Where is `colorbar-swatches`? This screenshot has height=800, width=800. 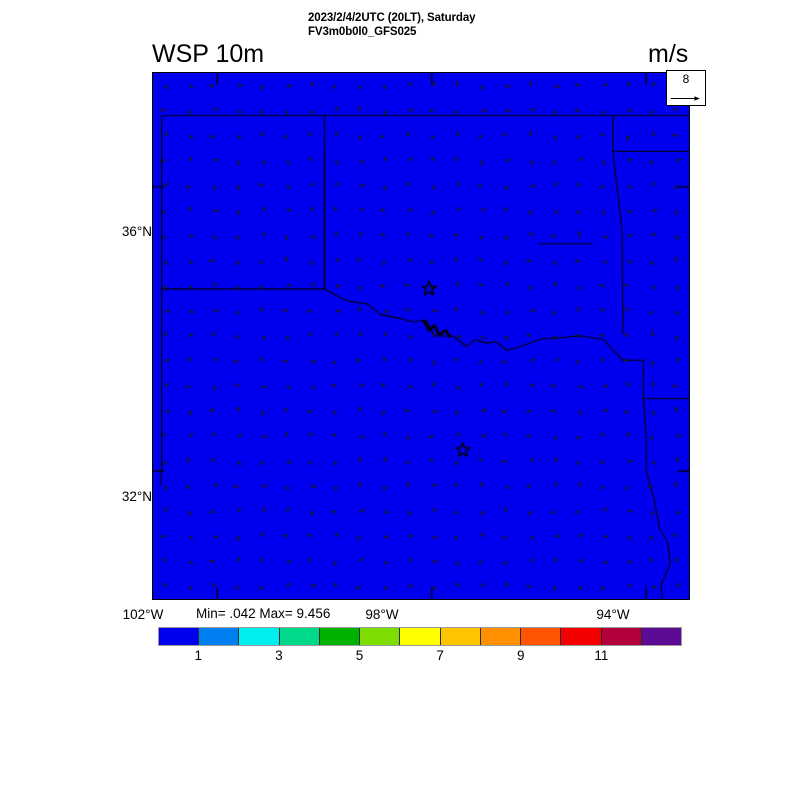
colorbar-swatches is located at coordinates (420, 636).